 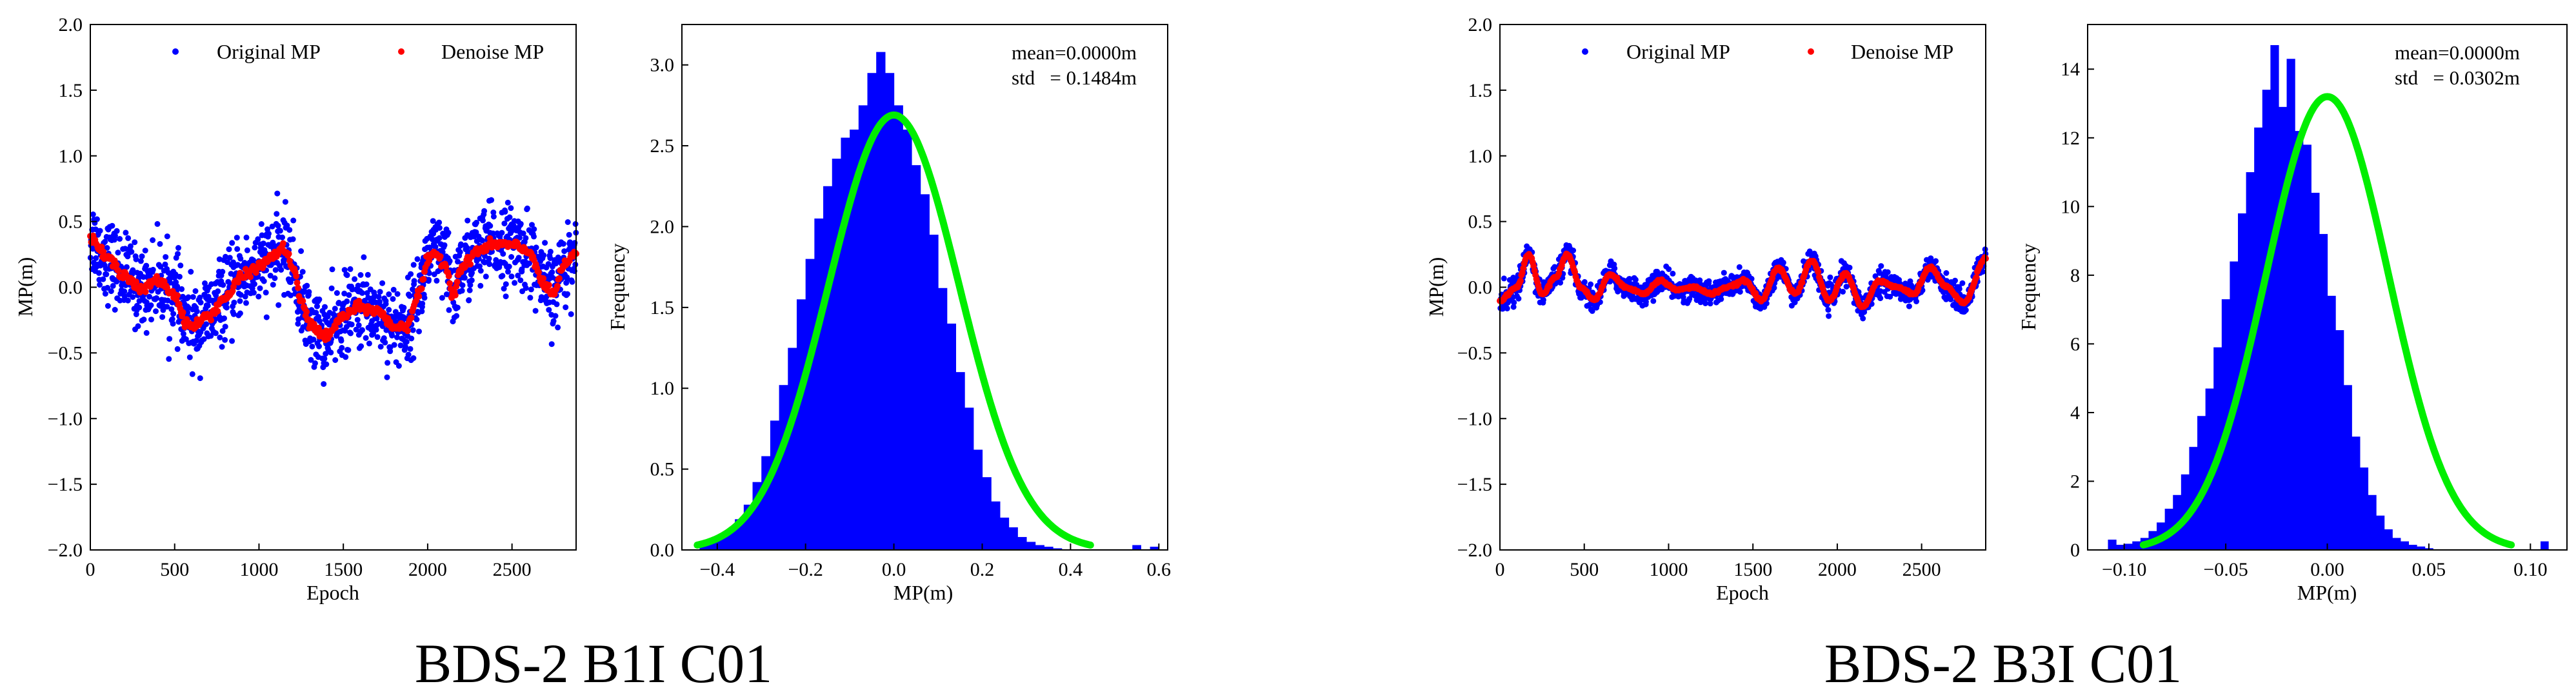 I want to click on b3i-scatter-xlabel: Epoch, so click(x=1742, y=592).